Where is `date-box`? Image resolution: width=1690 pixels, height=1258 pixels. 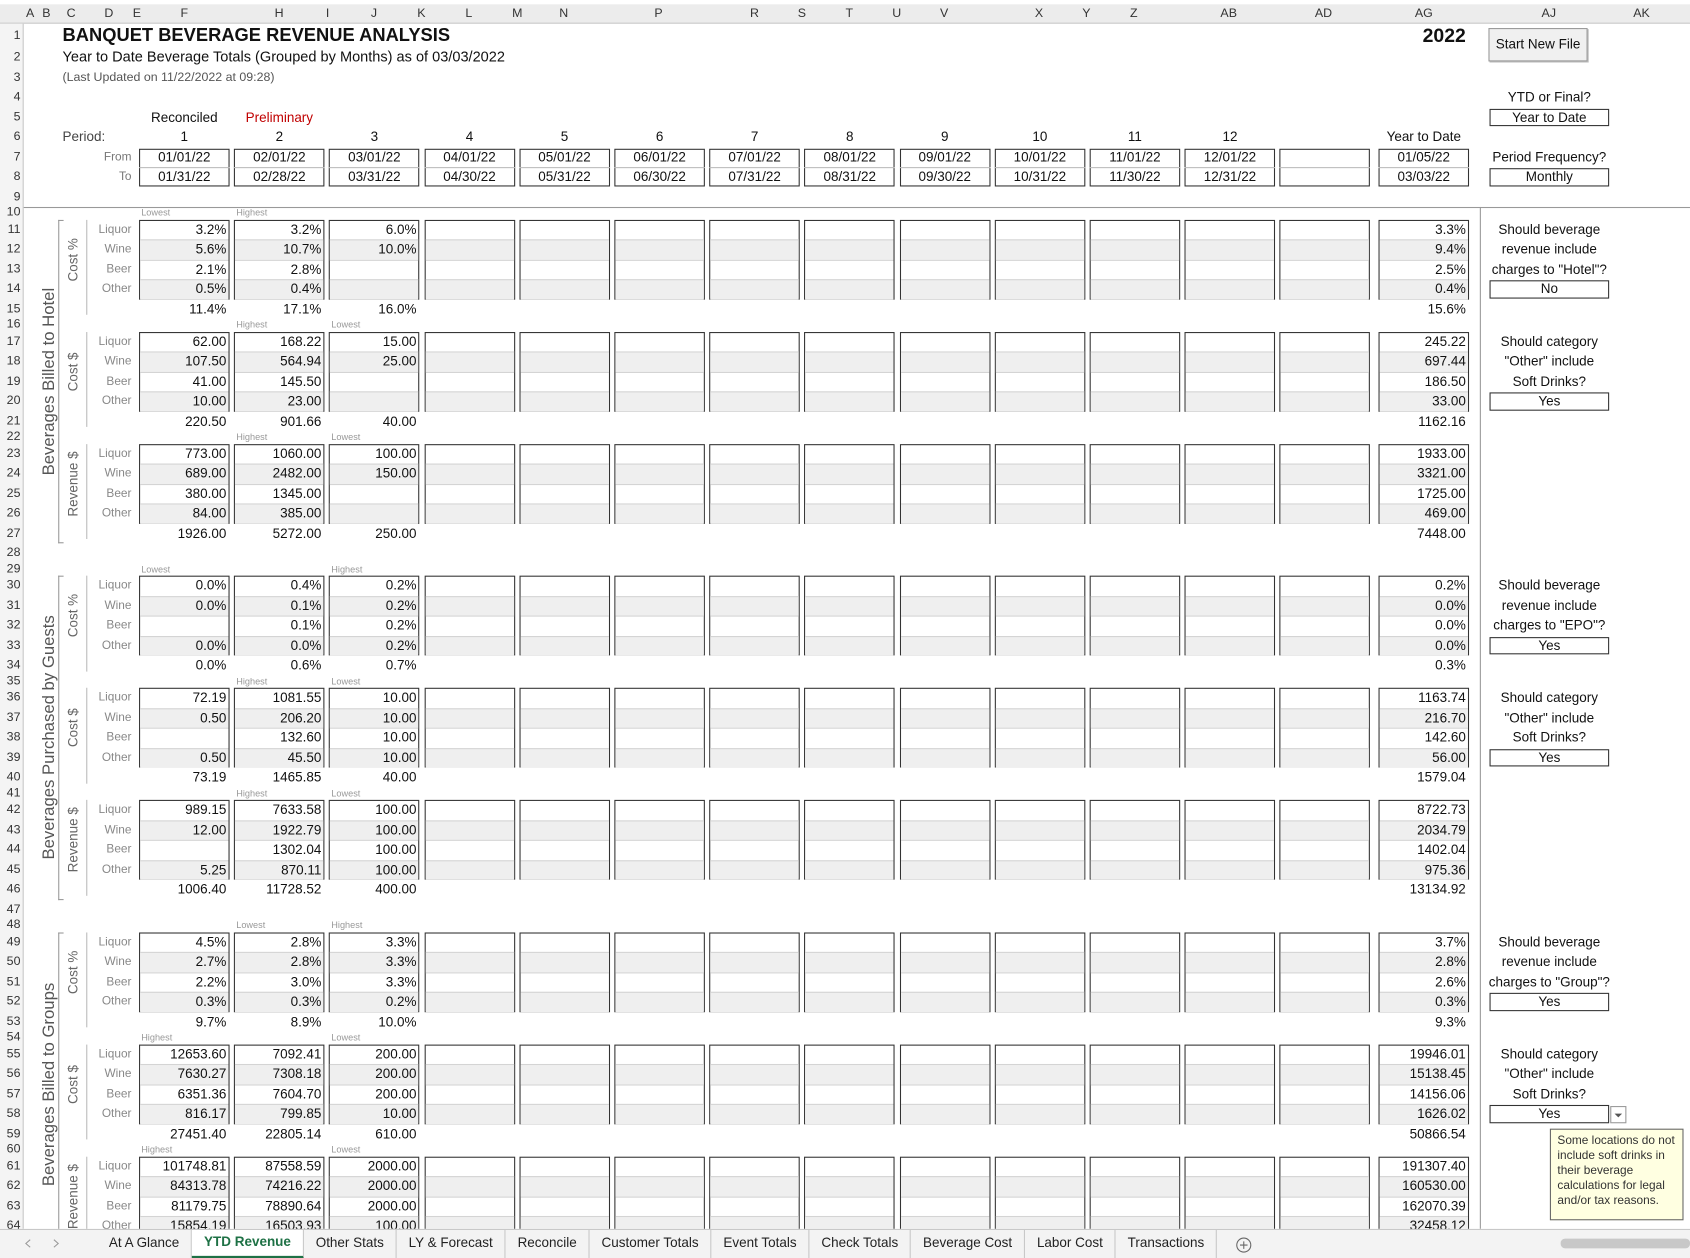
date-box is located at coordinates (1040, 167).